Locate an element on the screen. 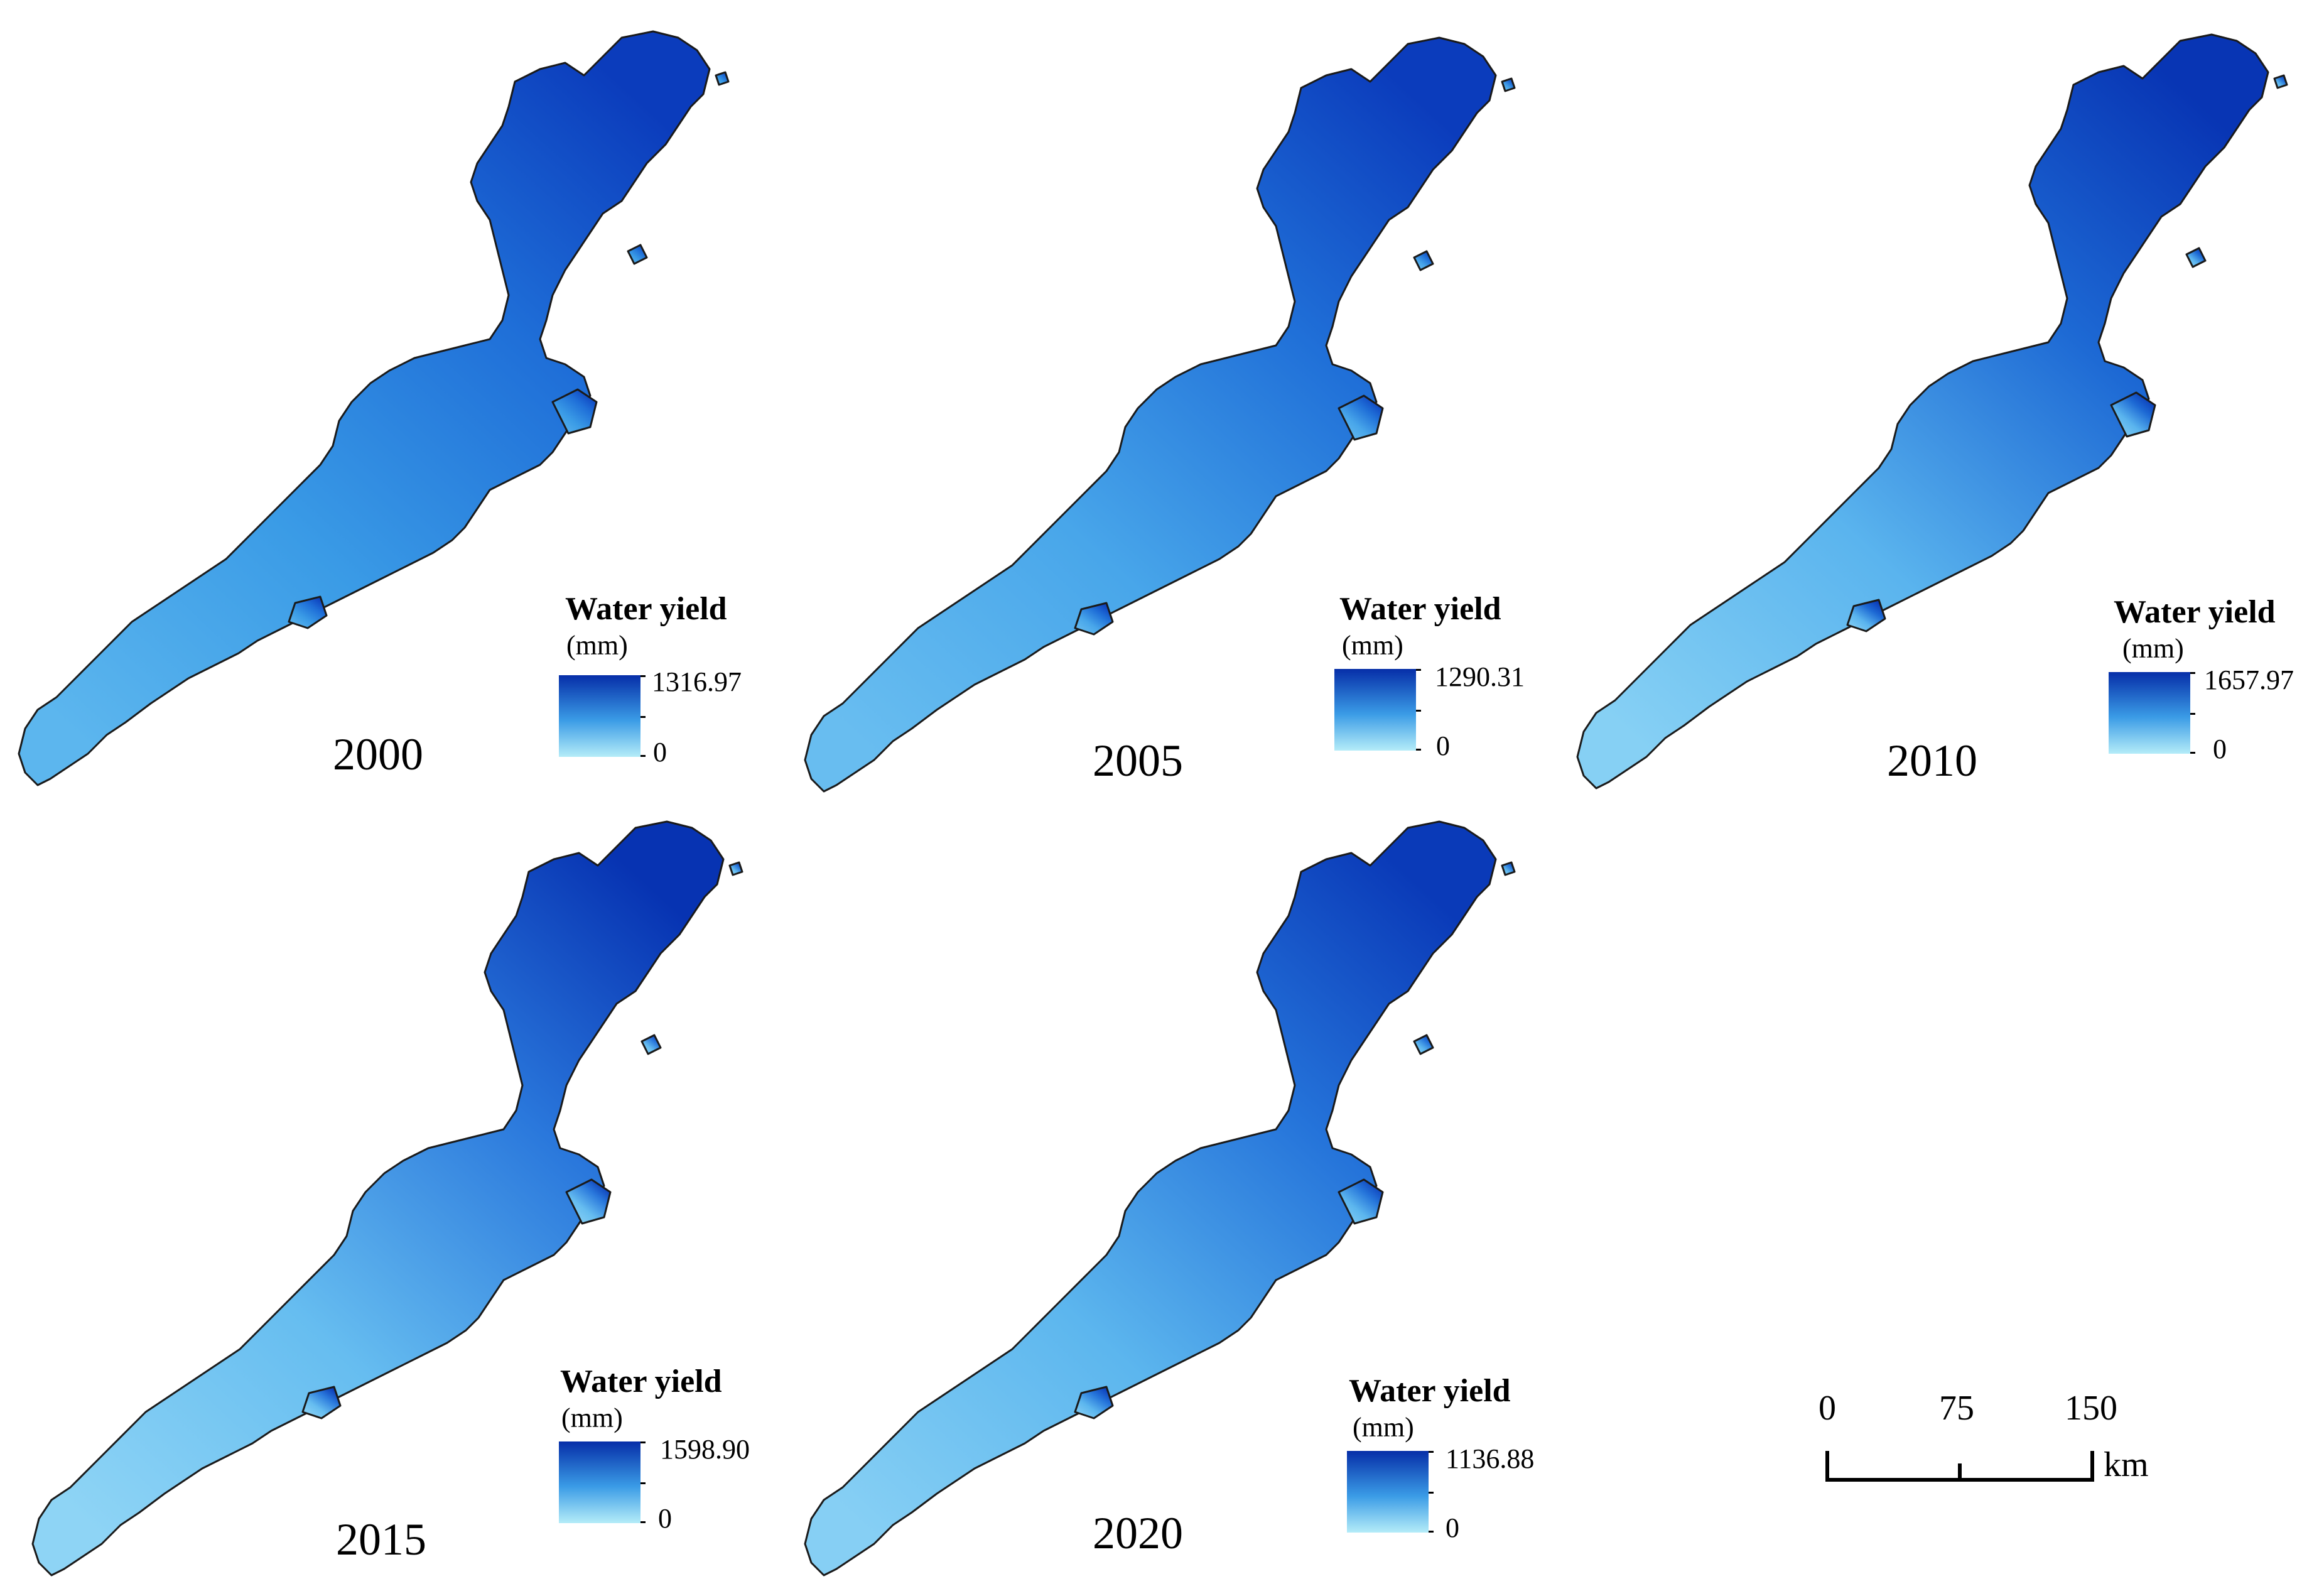  legend-max-value: 1598.90 is located at coordinates (705, 1449).